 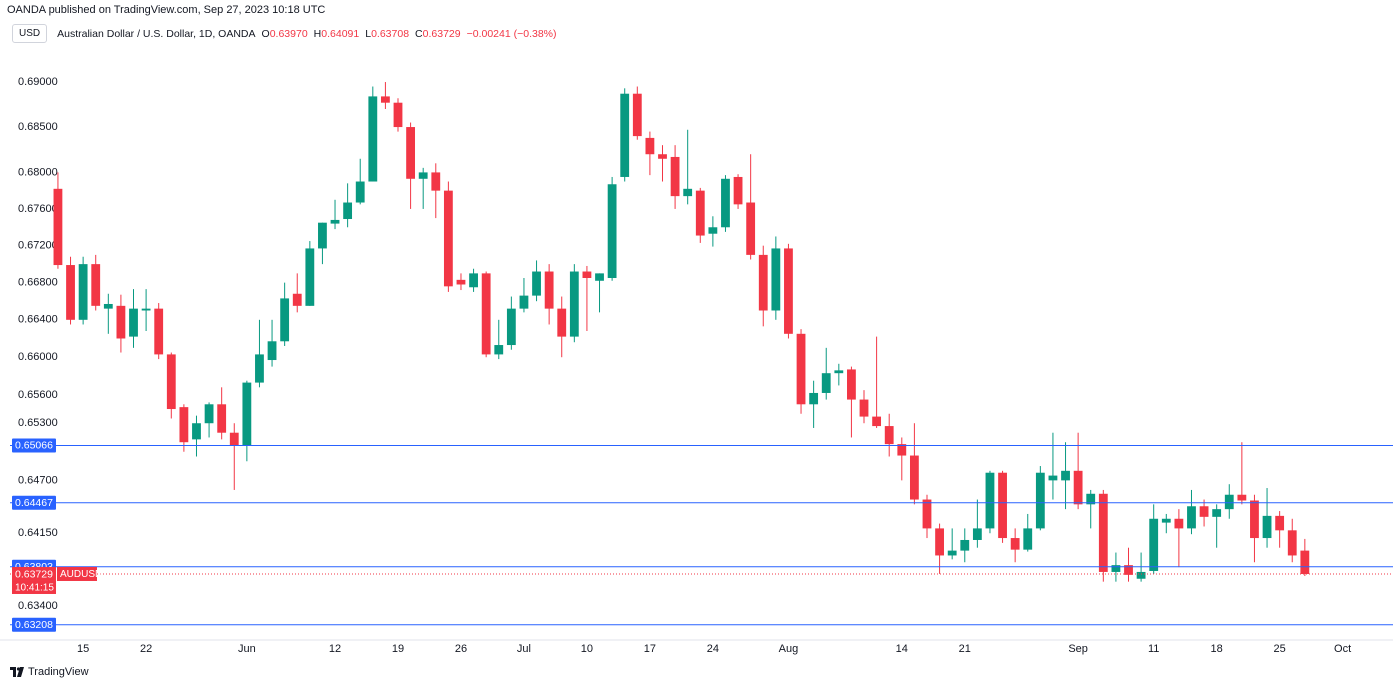 I want to click on currency-badge: USD, so click(x=30, y=33).